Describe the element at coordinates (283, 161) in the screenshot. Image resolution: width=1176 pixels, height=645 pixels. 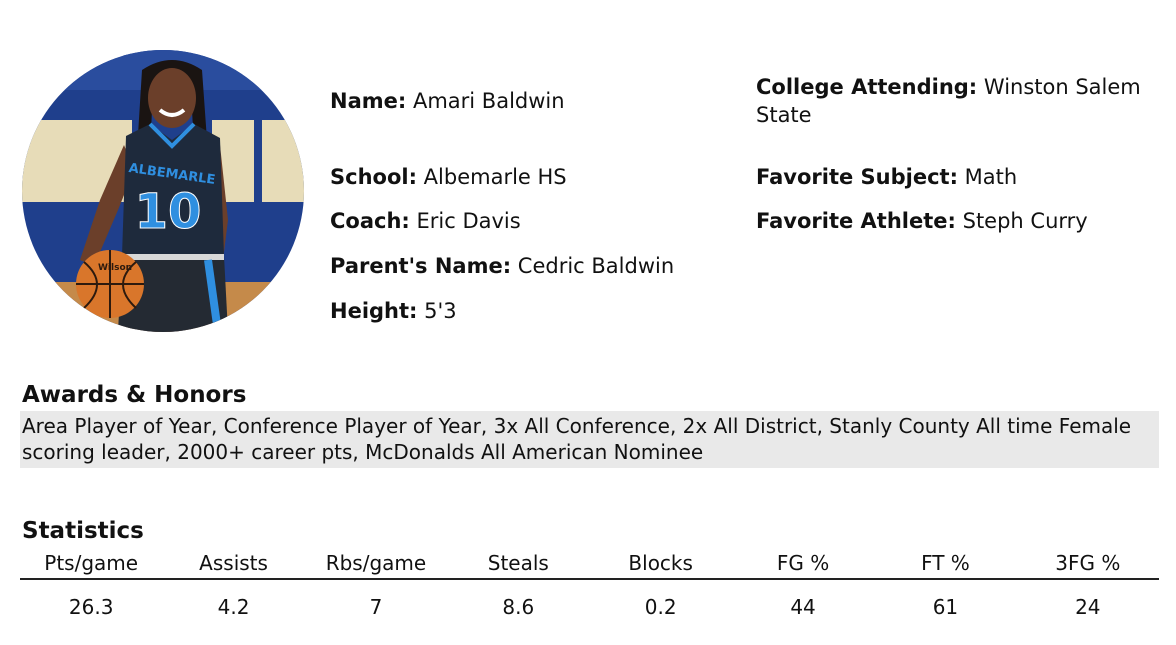
I see `wall-letter-r` at that location.